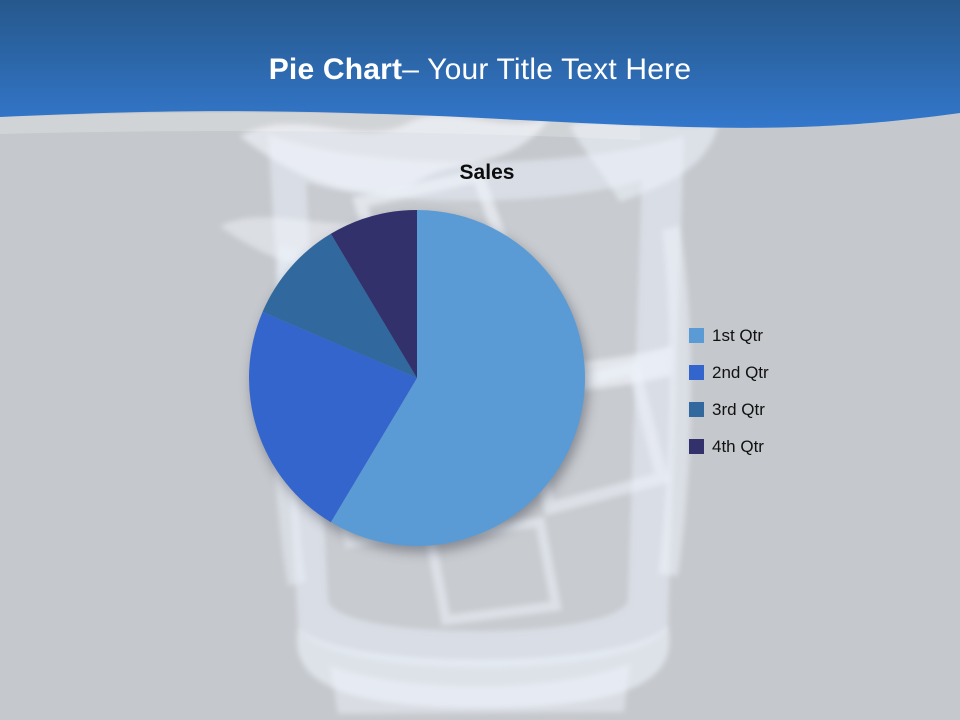  Describe the element at coordinates (487, 172) in the screenshot. I see `chart-title: Sales` at that location.